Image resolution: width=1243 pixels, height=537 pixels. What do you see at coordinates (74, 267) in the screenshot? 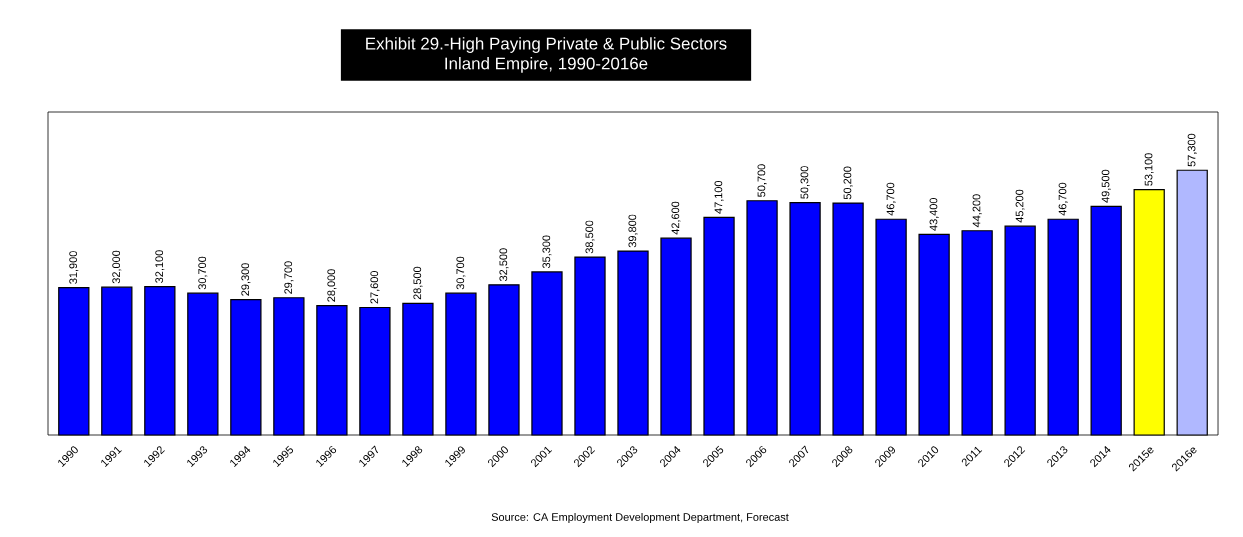
I see `data-label: 31,900` at bounding box center [74, 267].